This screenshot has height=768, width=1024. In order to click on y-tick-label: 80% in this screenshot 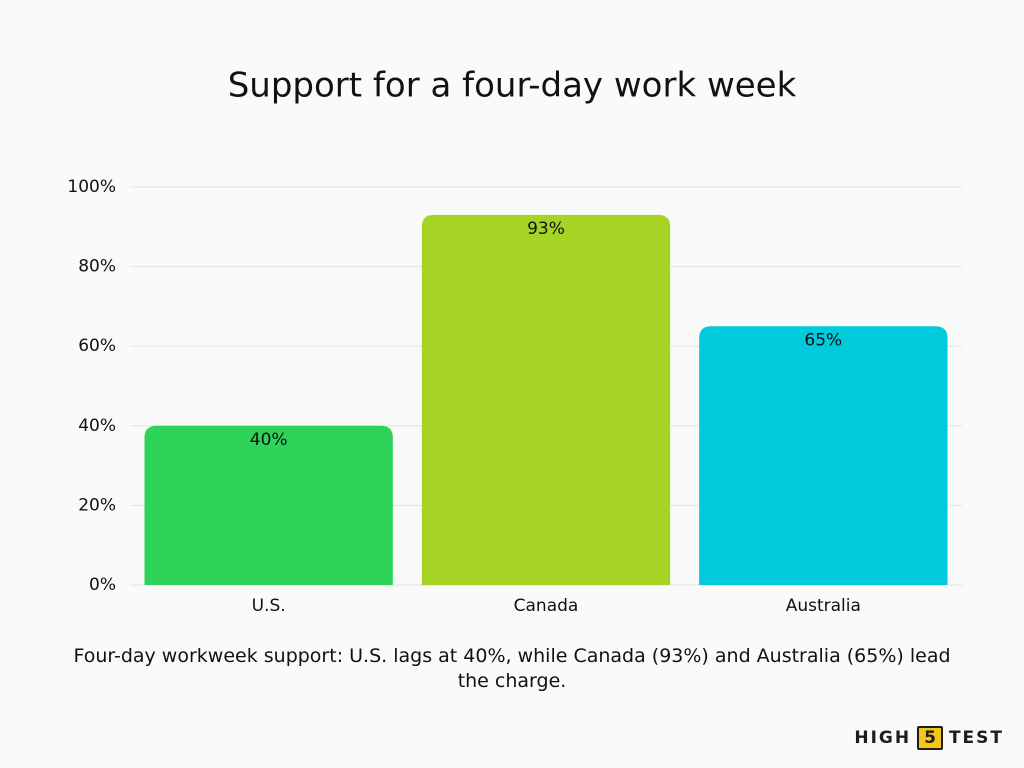, I will do `click(97, 267)`.